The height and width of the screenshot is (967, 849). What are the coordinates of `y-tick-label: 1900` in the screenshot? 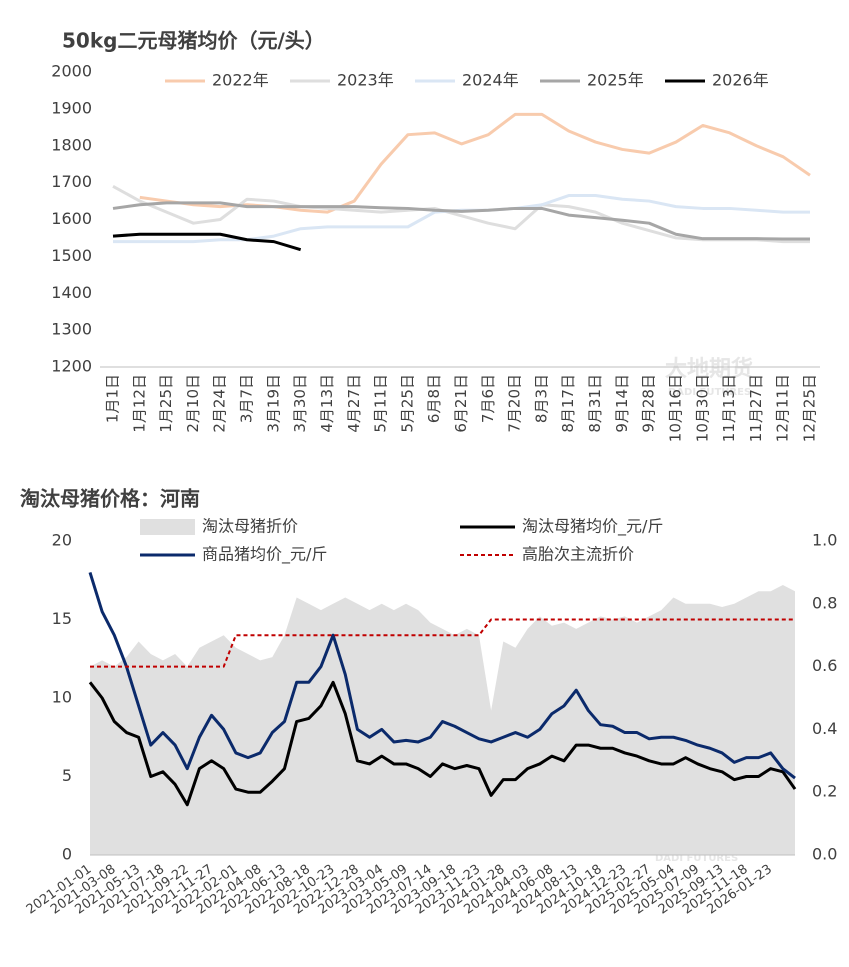 It's located at (71, 107).